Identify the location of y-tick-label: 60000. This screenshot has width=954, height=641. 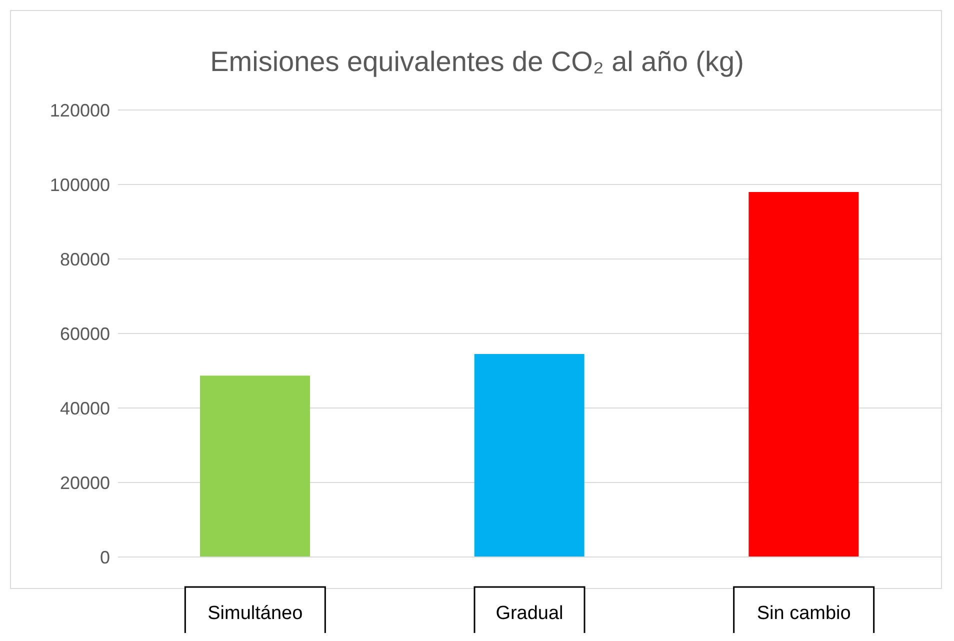
(85, 334).